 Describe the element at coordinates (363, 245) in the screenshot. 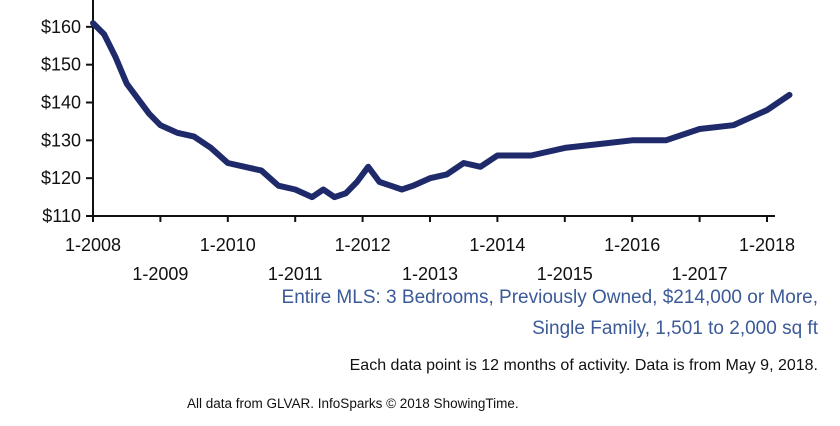

I see `x-tick-label: 1-2012` at that location.